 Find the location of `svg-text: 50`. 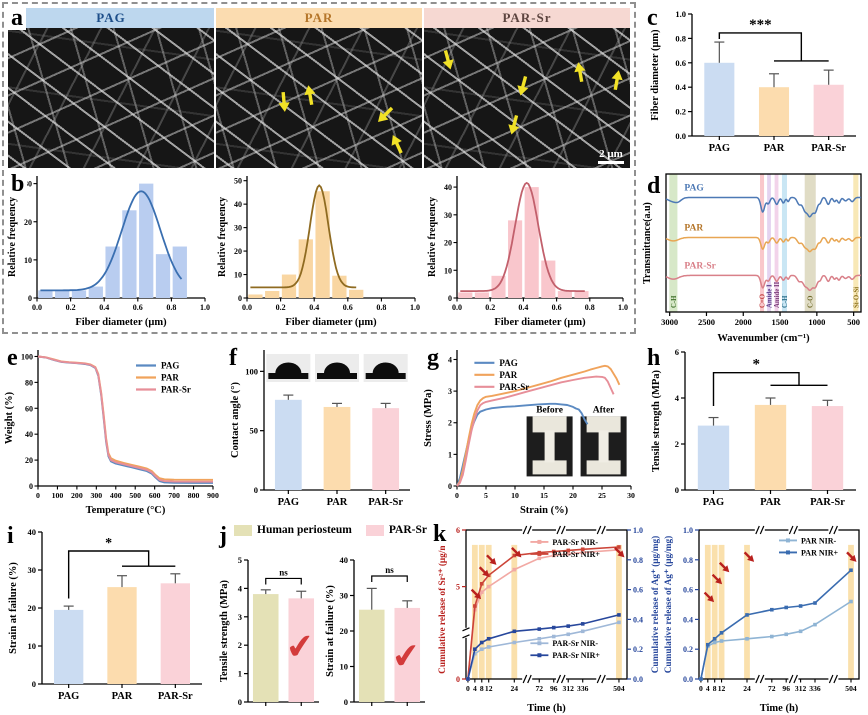

svg-text: 50 is located at coordinates (254, 431).